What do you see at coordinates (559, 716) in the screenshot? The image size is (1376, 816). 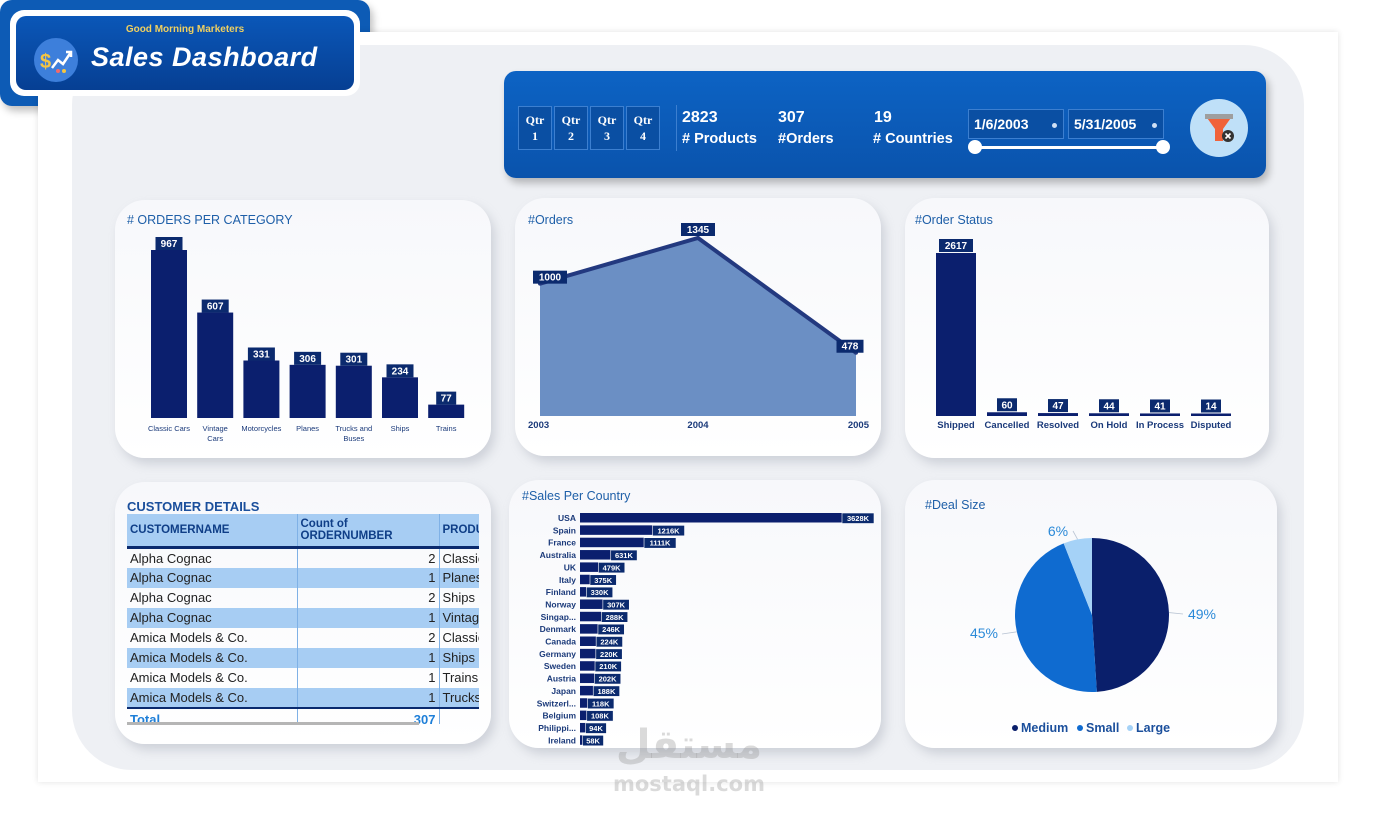 I see `country-label: Belgium` at bounding box center [559, 716].